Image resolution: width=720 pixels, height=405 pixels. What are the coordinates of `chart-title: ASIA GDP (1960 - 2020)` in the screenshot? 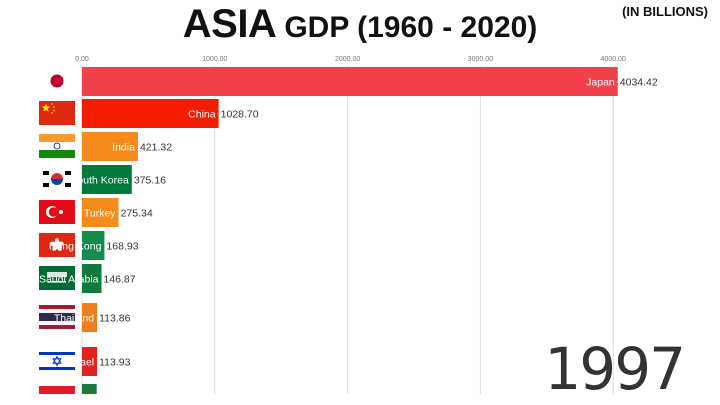 It's located at (360, 24).